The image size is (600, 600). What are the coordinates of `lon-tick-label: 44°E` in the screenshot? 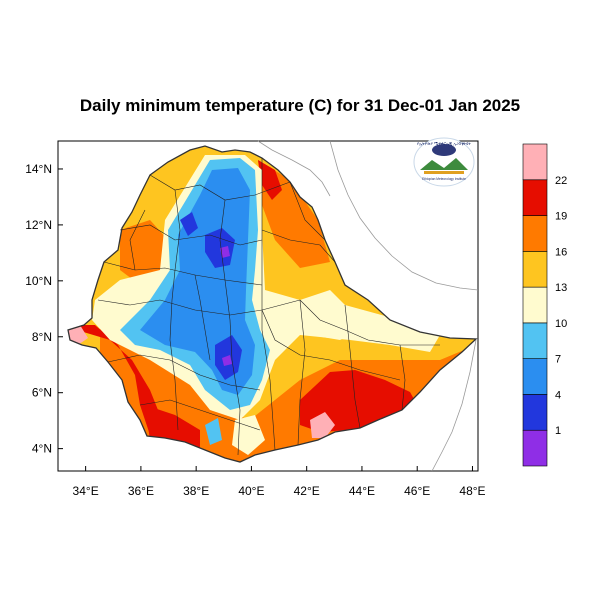 It's located at (362, 491).